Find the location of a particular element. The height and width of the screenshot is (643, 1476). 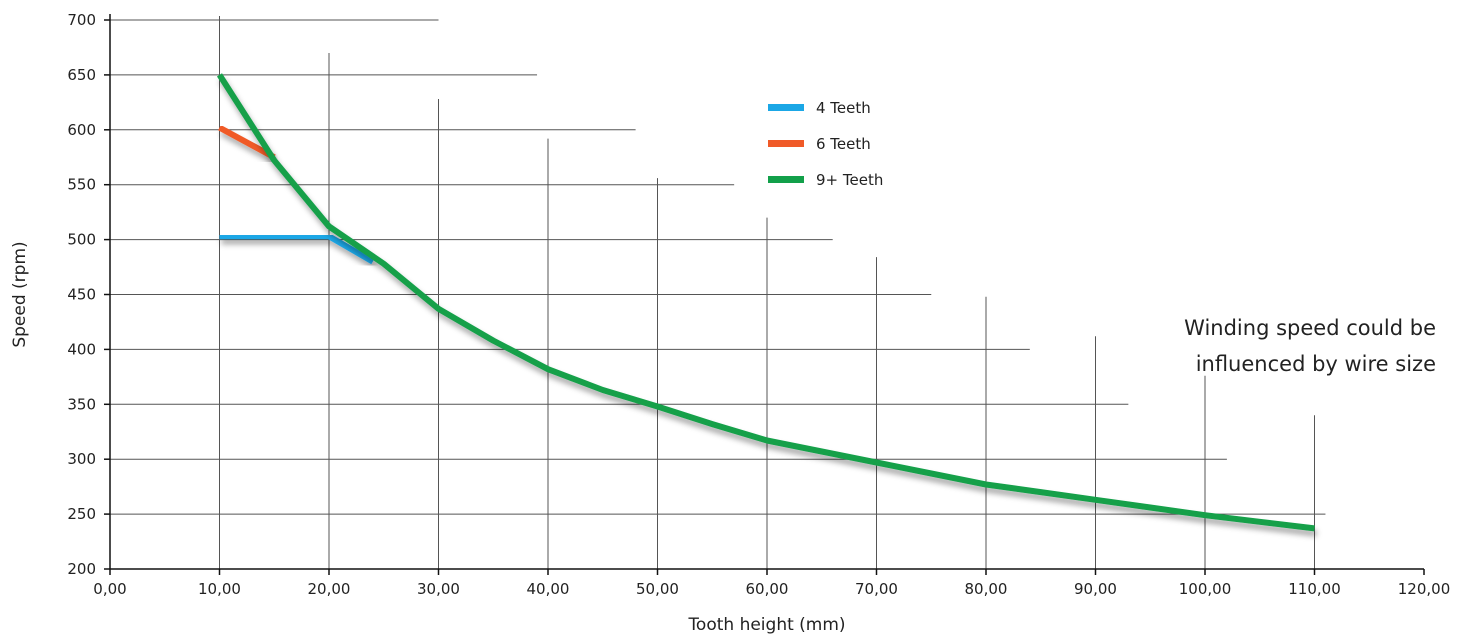

x-tick-label-0: 0,00 is located at coordinates (109, 589).